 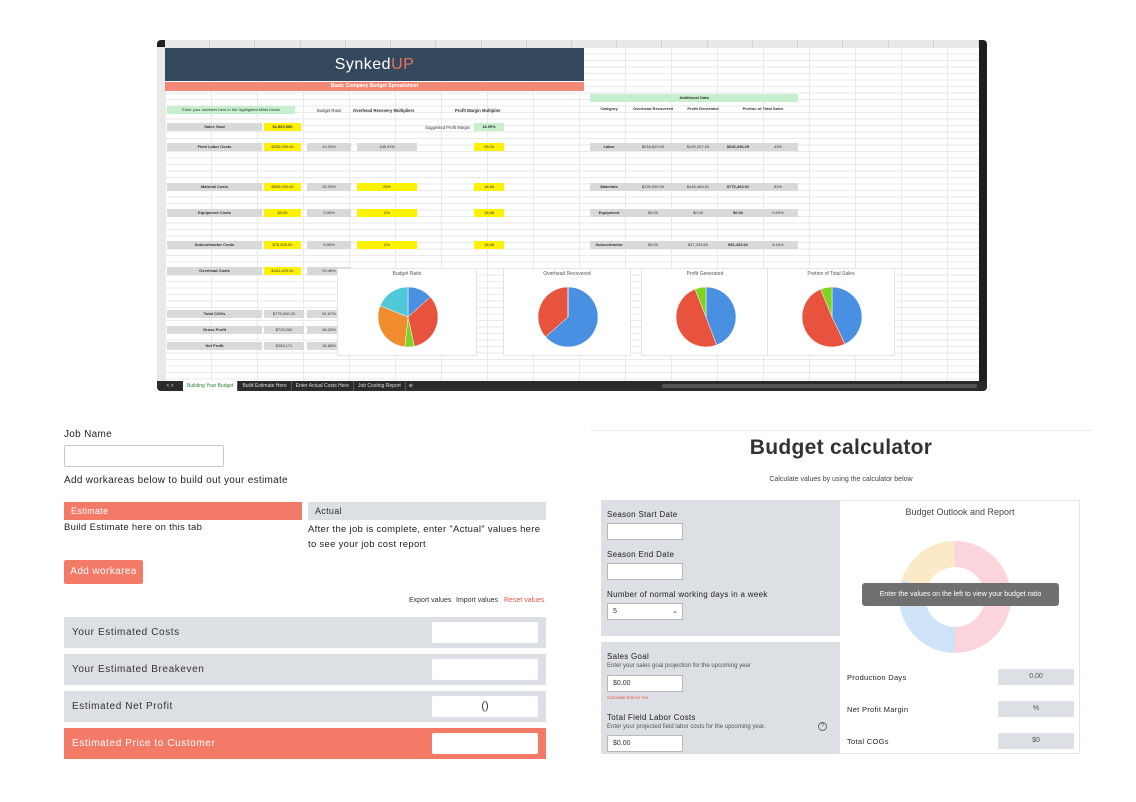 I want to click on tab-estimate: Estimate, so click(x=183, y=511).